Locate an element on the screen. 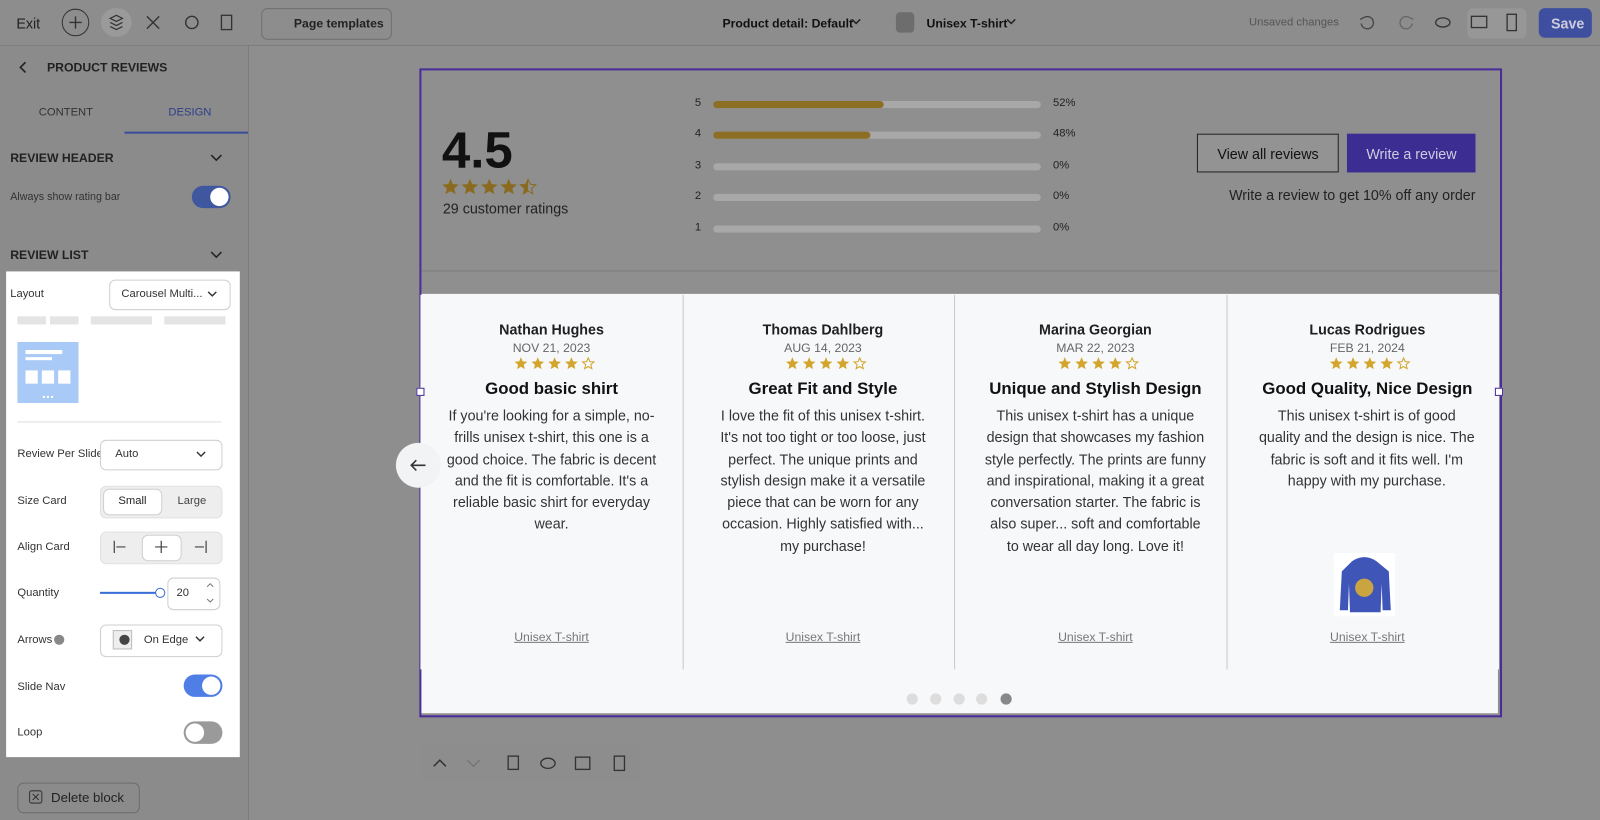  star-level: 5 is located at coordinates (698, 103).